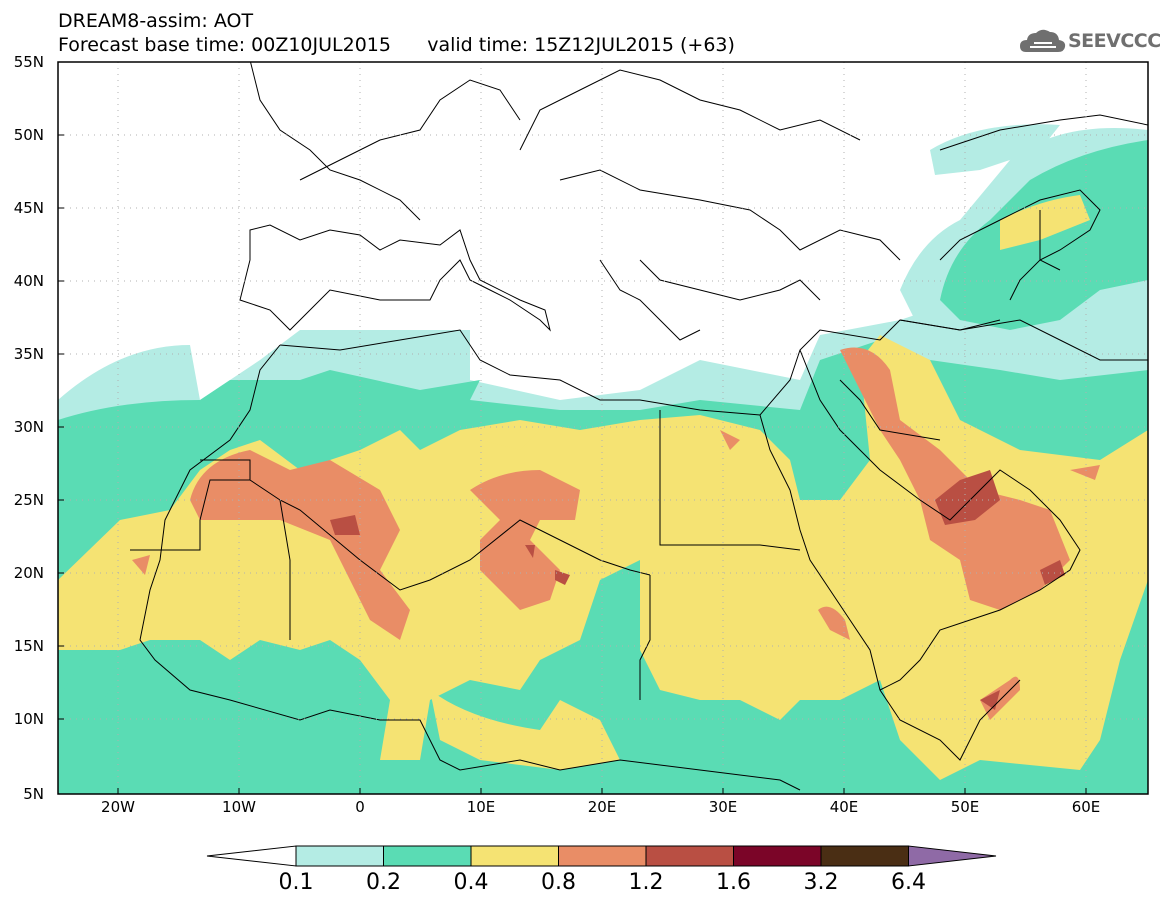 The image size is (1165, 905). I want to click on lat-tick-40n: 40N, so click(29, 281).